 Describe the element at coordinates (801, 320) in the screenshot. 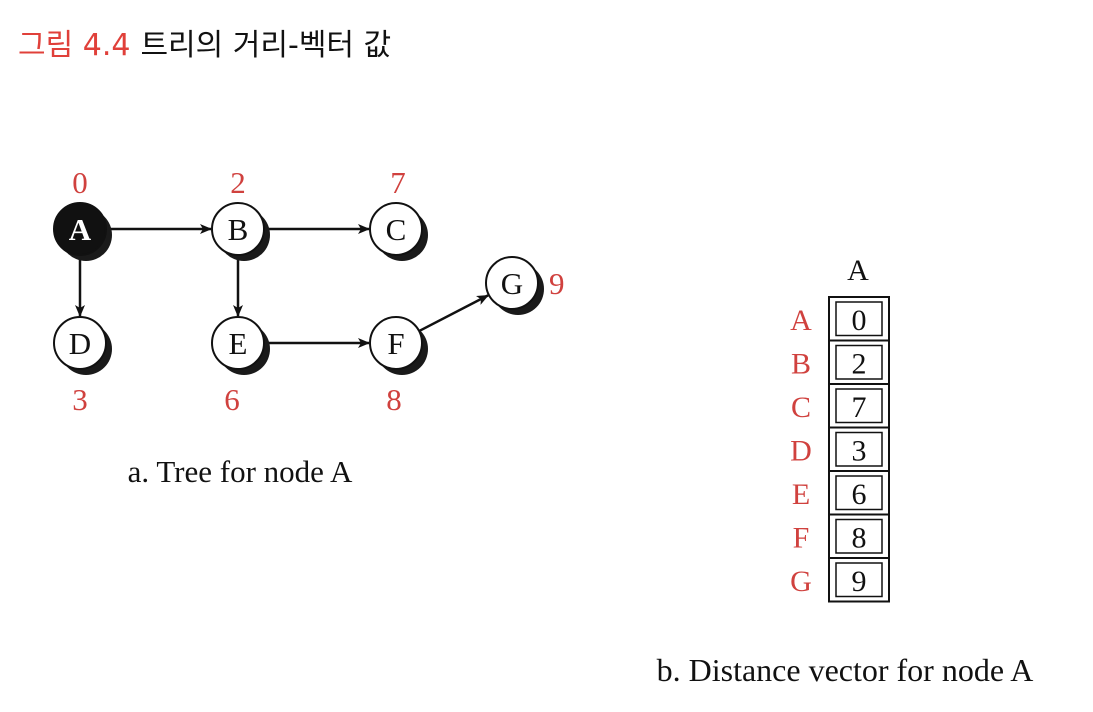

I see `vector-row-label: A` at that location.